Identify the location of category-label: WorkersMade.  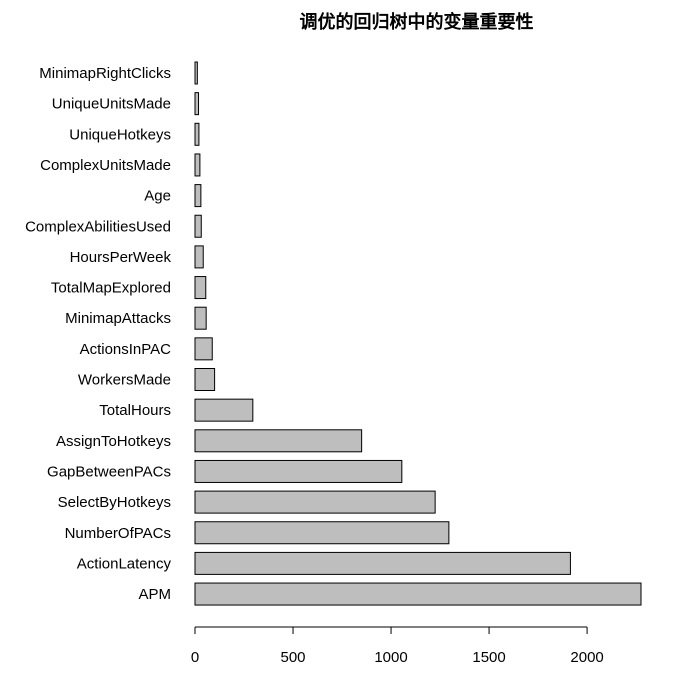
(124, 380).